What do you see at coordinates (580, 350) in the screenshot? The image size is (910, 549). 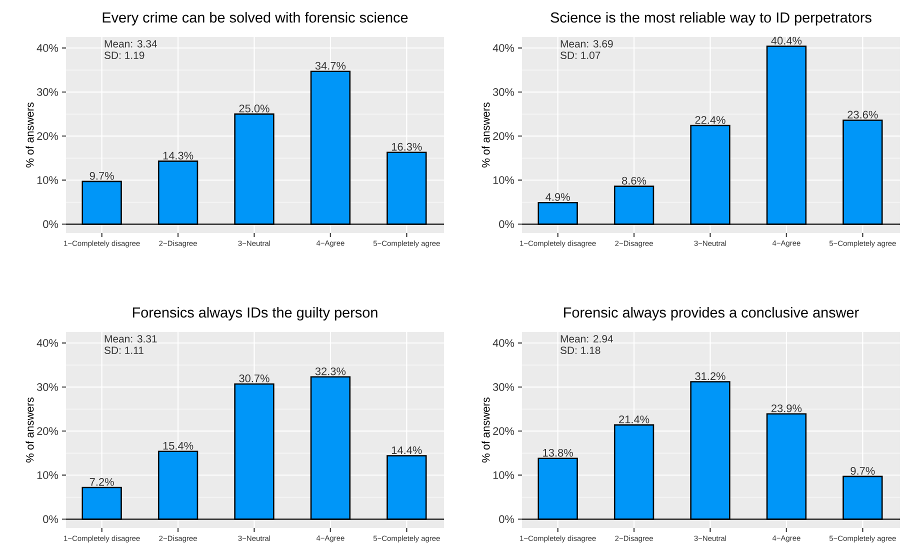 I see `annotation: SD: 1.18` at bounding box center [580, 350].